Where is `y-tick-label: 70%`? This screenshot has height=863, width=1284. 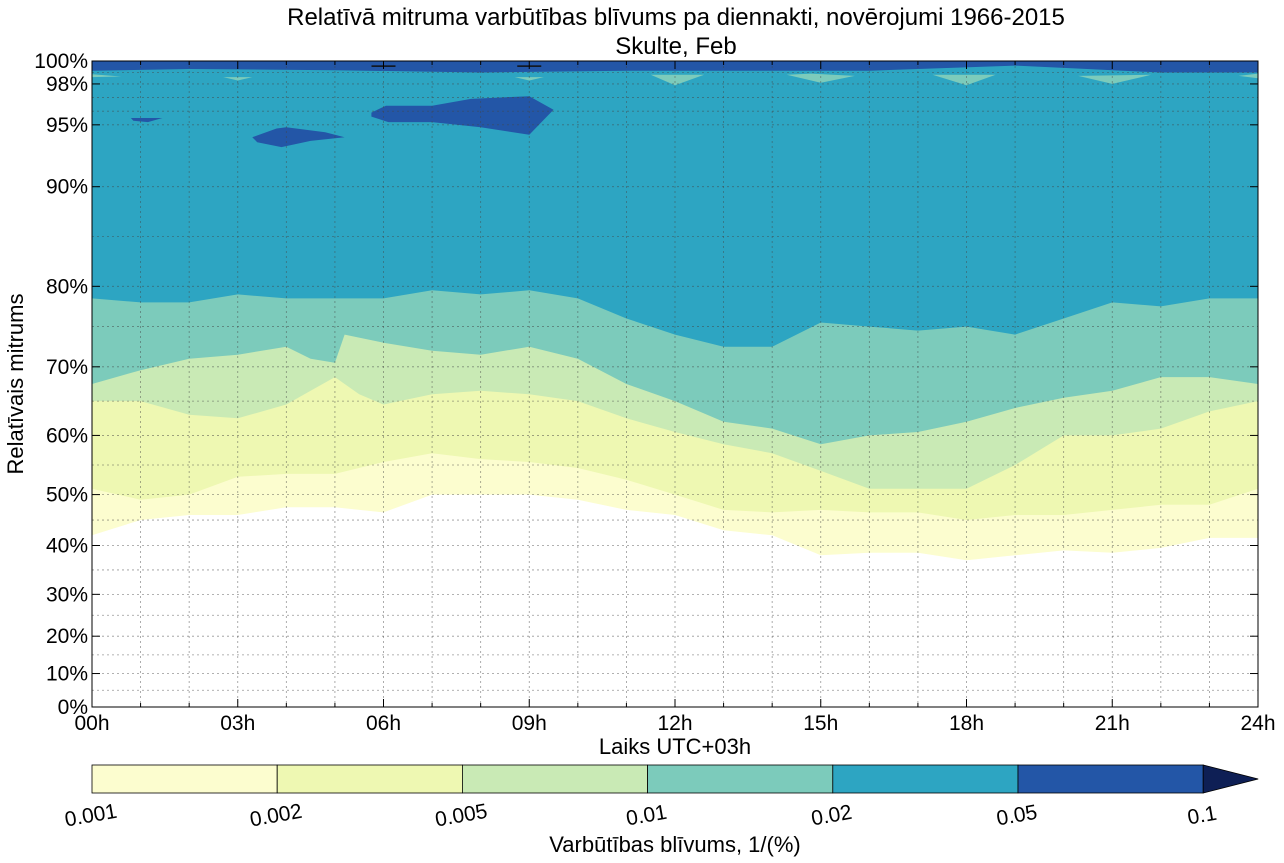 y-tick-label: 70% is located at coordinates (67, 367).